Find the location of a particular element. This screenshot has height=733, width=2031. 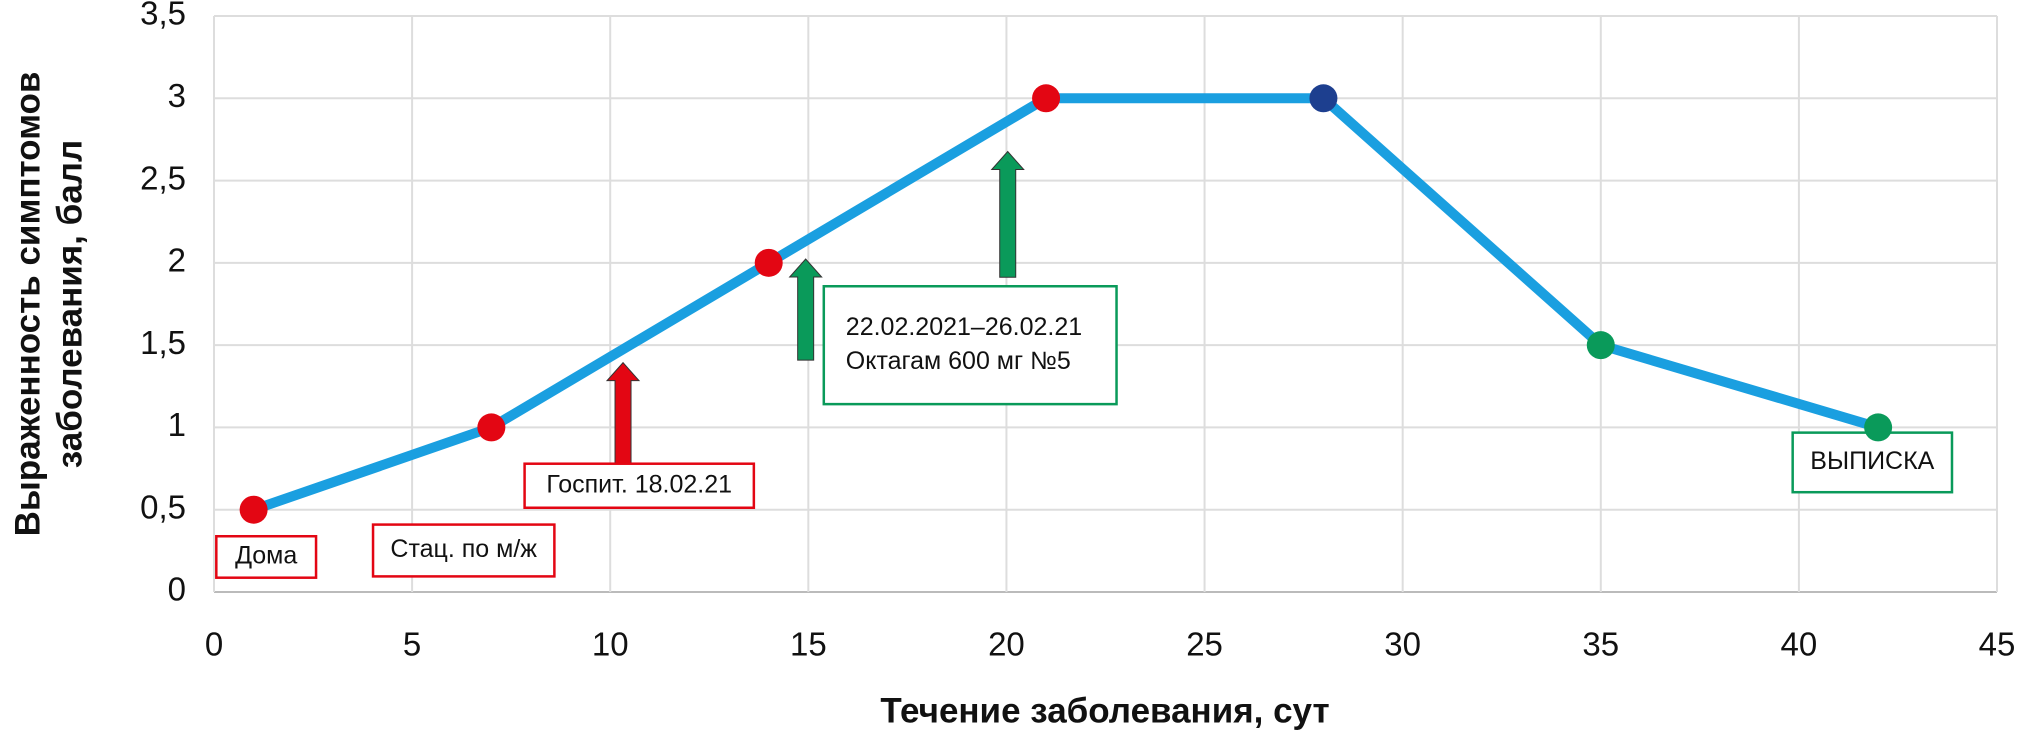

annotation-text: Стац. по м/ж is located at coordinates (463, 549).